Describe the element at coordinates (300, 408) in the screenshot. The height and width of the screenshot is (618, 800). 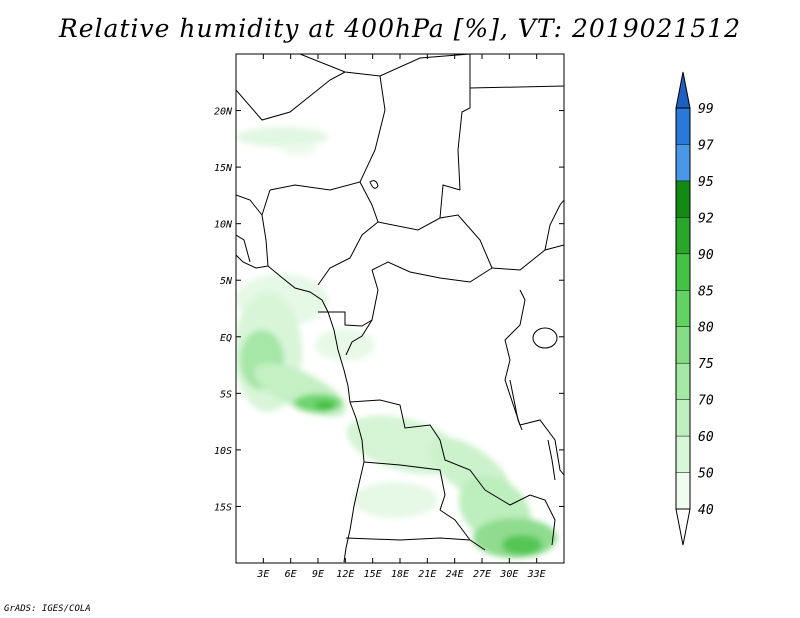
I see `west-african-coast` at that location.